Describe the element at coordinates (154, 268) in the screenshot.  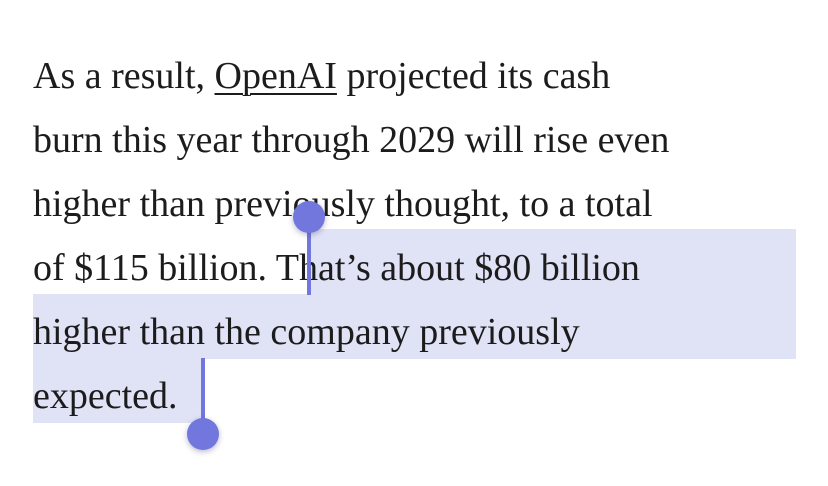
I see `line-text: of $115 billion.` at that location.